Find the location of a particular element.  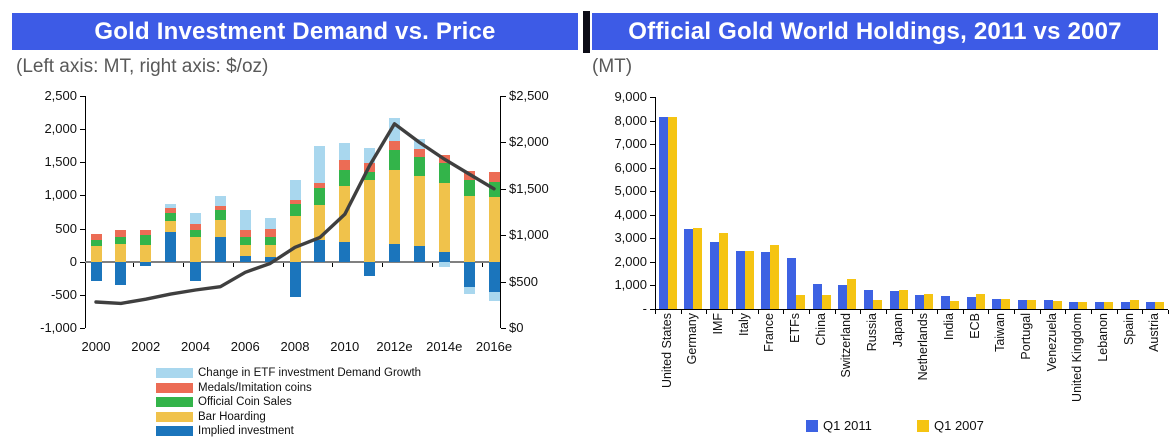

left-axis-tick-label: -500 is located at coordinates (63, 294).